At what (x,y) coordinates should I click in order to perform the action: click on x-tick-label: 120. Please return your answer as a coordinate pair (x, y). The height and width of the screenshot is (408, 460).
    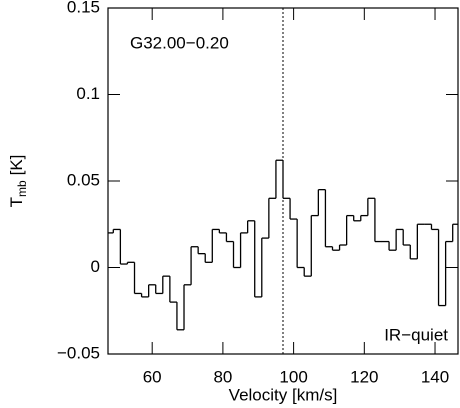
    Looking at the image, I should click on (364, 376).